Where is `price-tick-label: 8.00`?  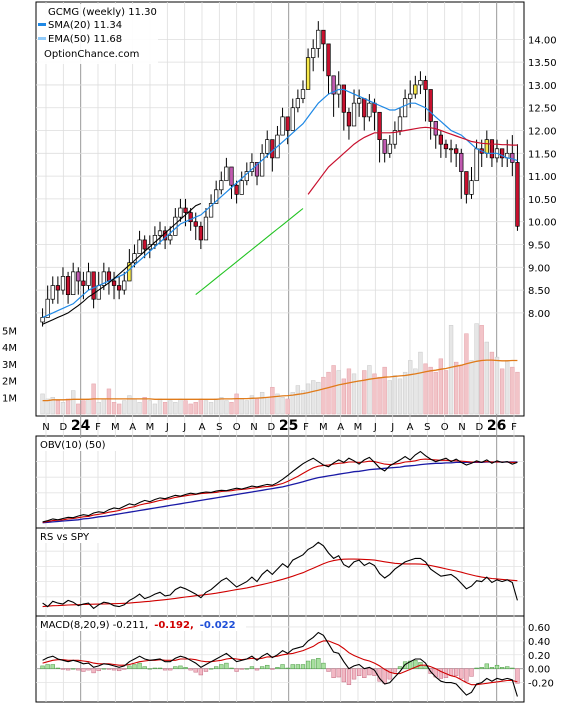
price-tick-label: 8.00 is located at coordinates (539, 314).